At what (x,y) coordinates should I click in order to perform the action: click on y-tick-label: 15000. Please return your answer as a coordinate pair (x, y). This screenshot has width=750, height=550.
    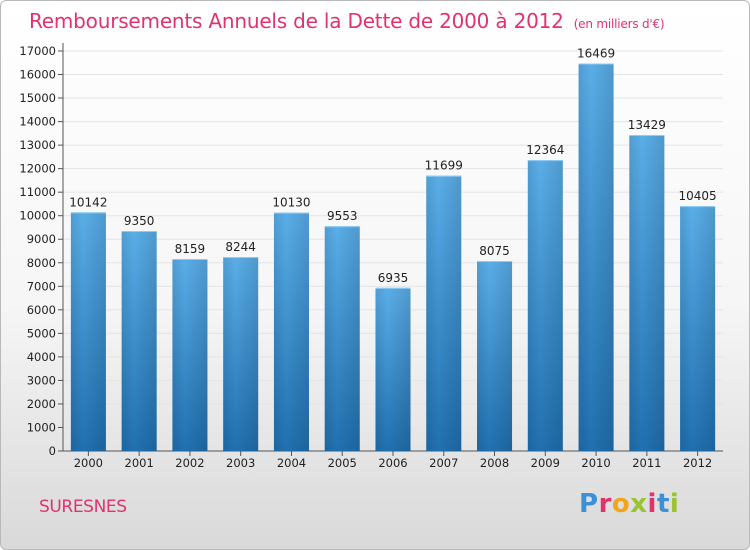
    Looking at the image, I should click on (37, 98).